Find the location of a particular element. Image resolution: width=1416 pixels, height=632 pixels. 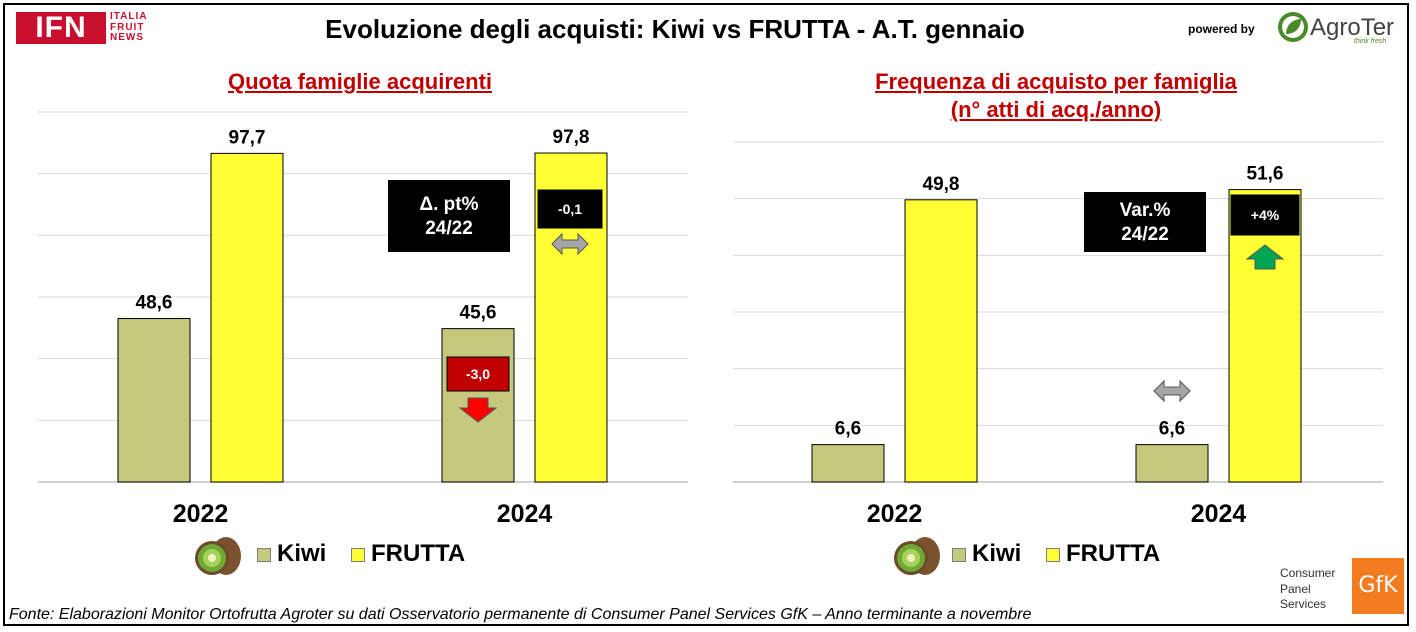

up-arrow-icon is located at coordinates (1265, 257).